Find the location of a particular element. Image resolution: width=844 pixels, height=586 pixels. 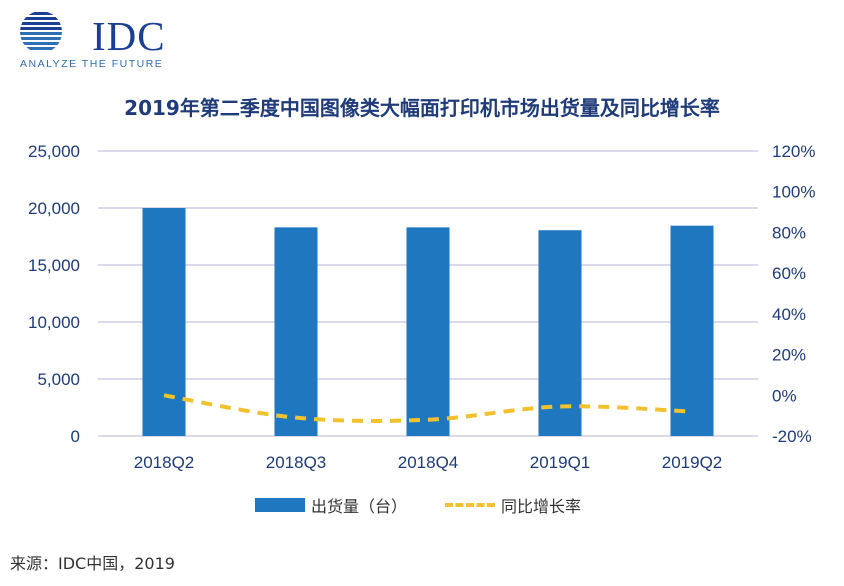

y-right-tick-label: 80% is located at coordinates (789, 232).